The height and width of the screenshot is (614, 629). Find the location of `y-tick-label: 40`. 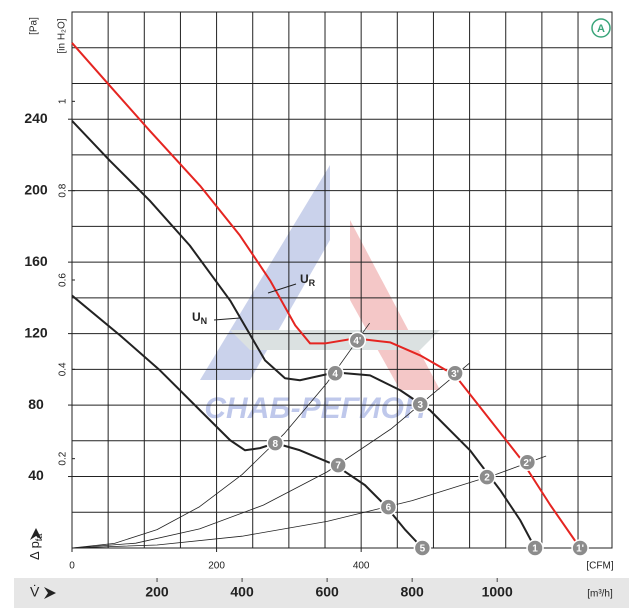

y-tick-label: 40 is located at coordinates (36, 475).